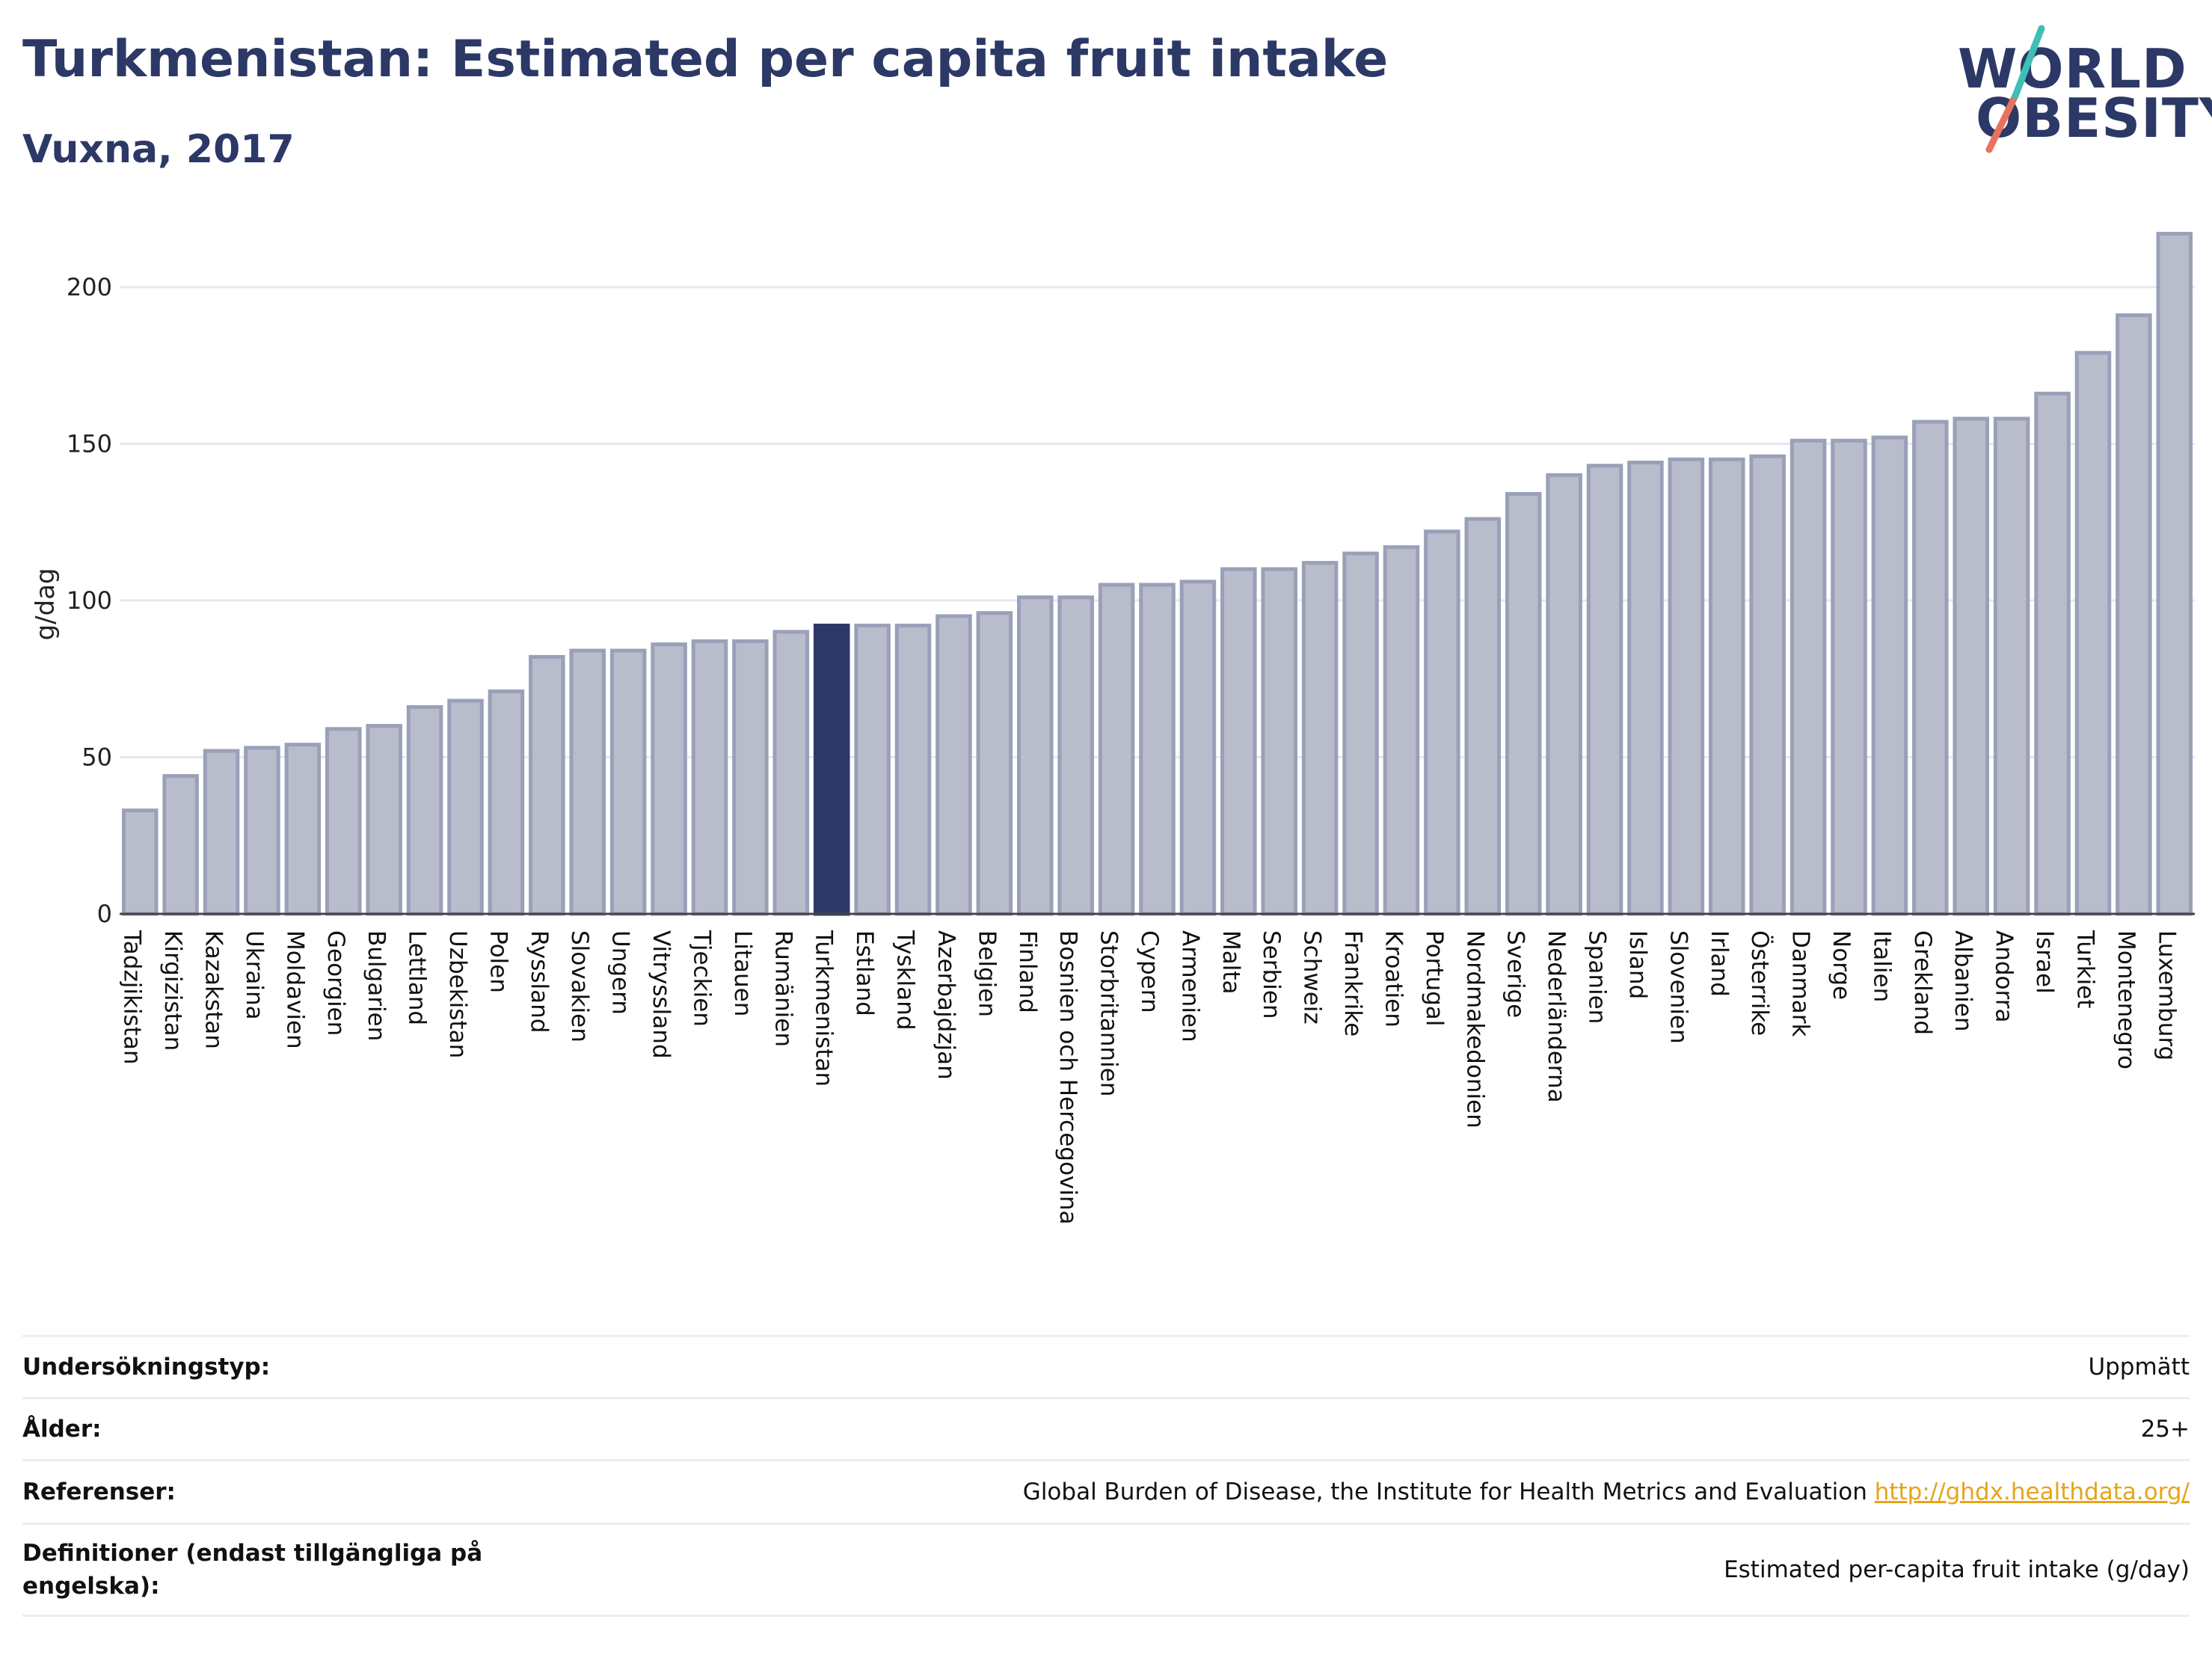 This screenshot has width=2212, height=1655. Describe the element at coordinates (62, 1429) in the screenshot. I see `info-label: Ålder:` at that location.